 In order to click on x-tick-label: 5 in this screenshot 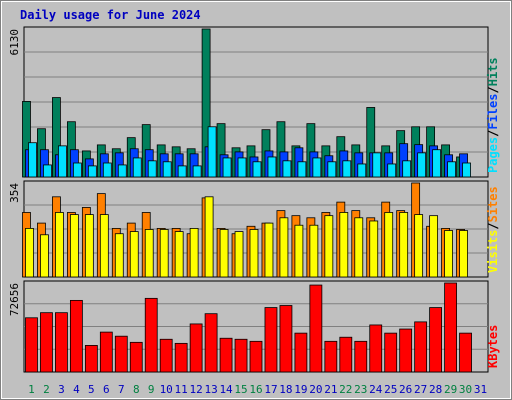, I will do `click(91, 389)`.